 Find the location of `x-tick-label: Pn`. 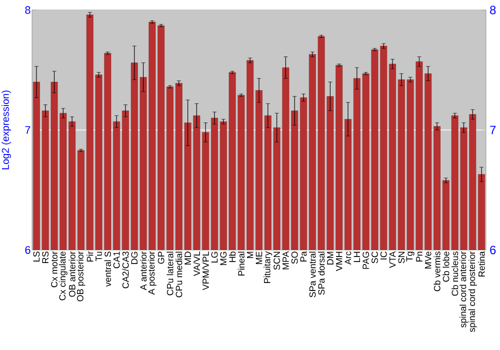

x-tick-label: Pn is located at coordinates (419, 257).